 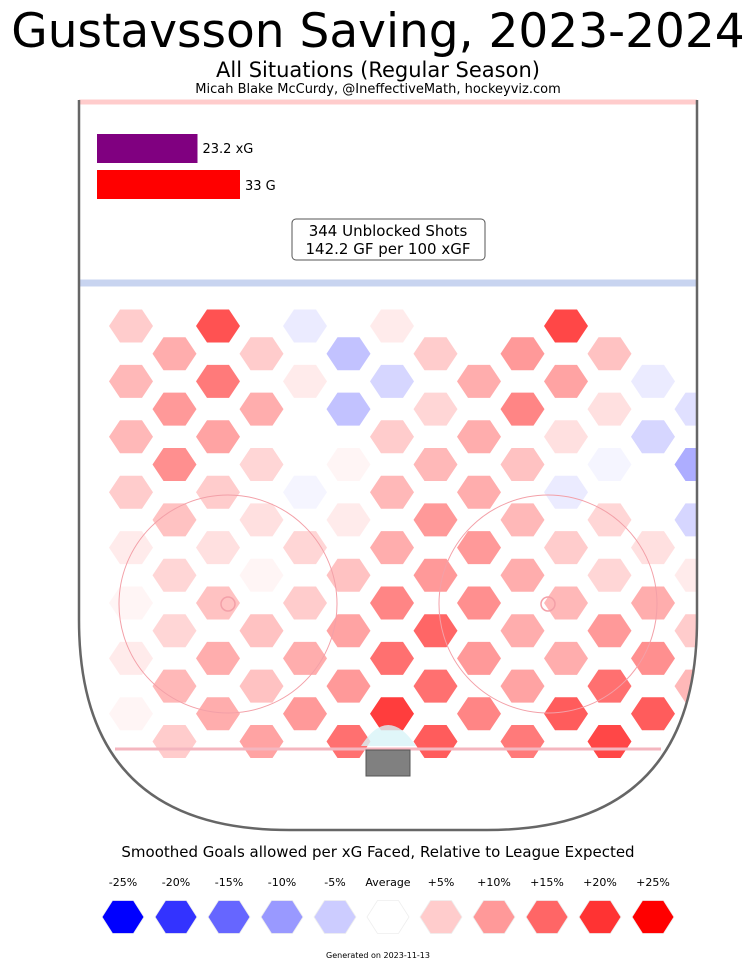 I want to click on stats-box-frame, so click(x=388, y=239).